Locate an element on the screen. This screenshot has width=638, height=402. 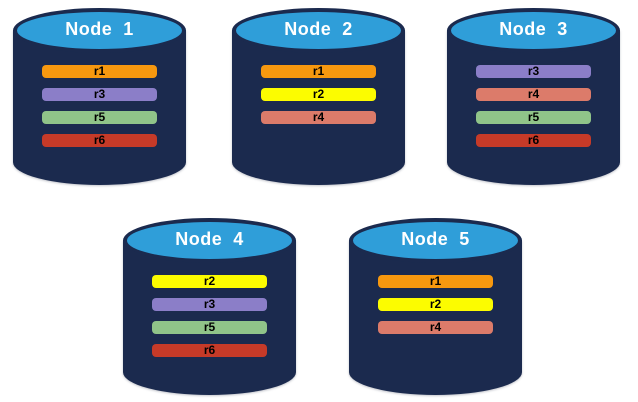
node-label: Node 2 is located at coordinates (318, 29).